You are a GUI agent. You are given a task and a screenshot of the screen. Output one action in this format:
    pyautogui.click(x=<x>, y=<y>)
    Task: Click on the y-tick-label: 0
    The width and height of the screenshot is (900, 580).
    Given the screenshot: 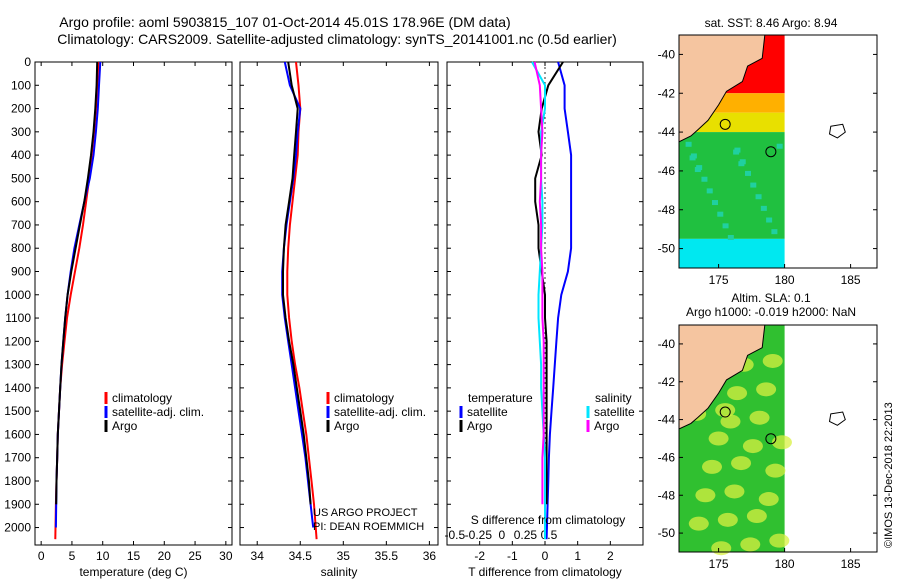 What is the action you would take?
    pyautogui.click(x=27, y=62)
    